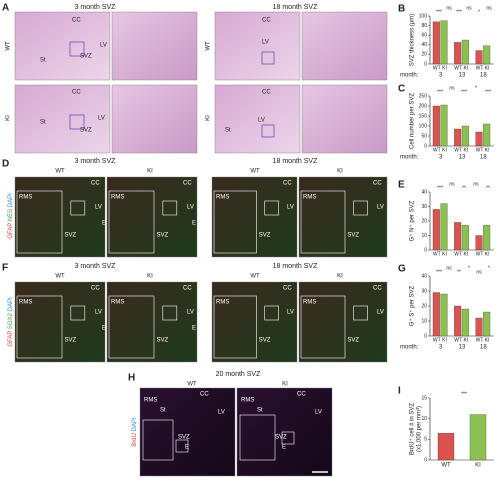  I want to click on x-tick-label: 13, so click(462, 158).